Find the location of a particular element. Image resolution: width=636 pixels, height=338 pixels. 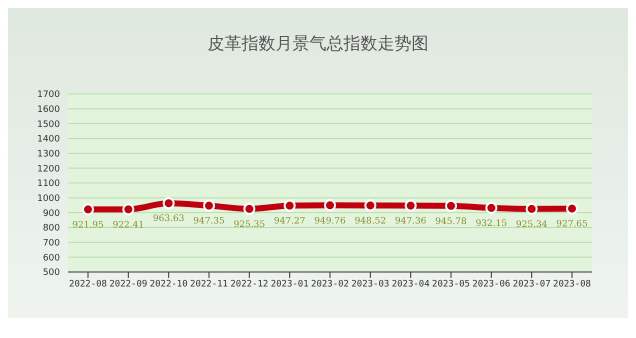

data-label: 922.41 is located at coordinates (128, 225).